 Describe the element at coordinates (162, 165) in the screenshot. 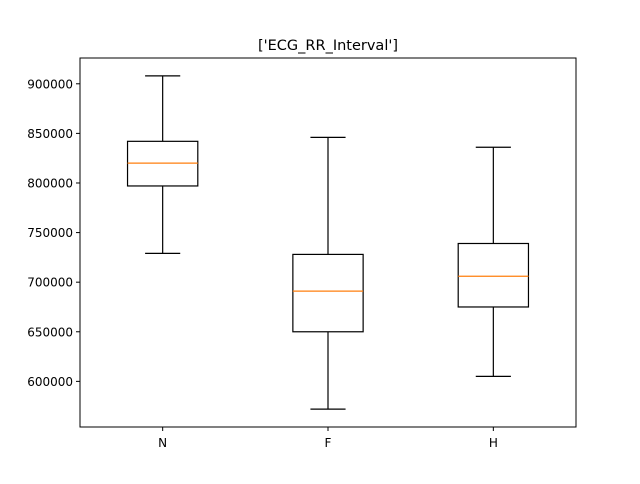

I see `box-group-N` at that location.